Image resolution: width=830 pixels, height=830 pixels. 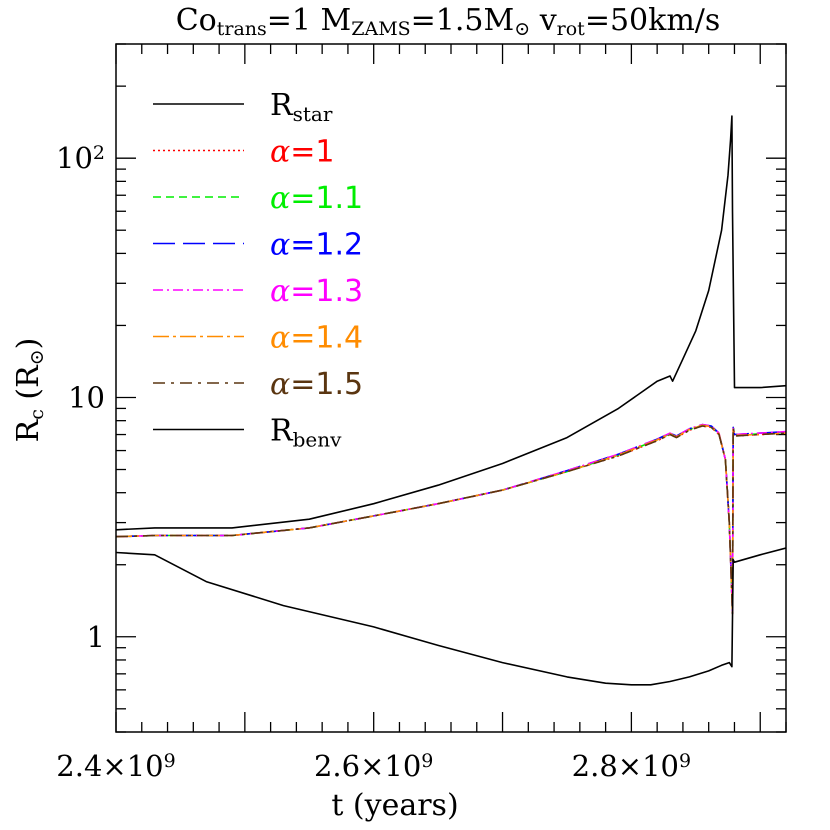 I want to click on legend-value: =1, so click(x=312, y=152).